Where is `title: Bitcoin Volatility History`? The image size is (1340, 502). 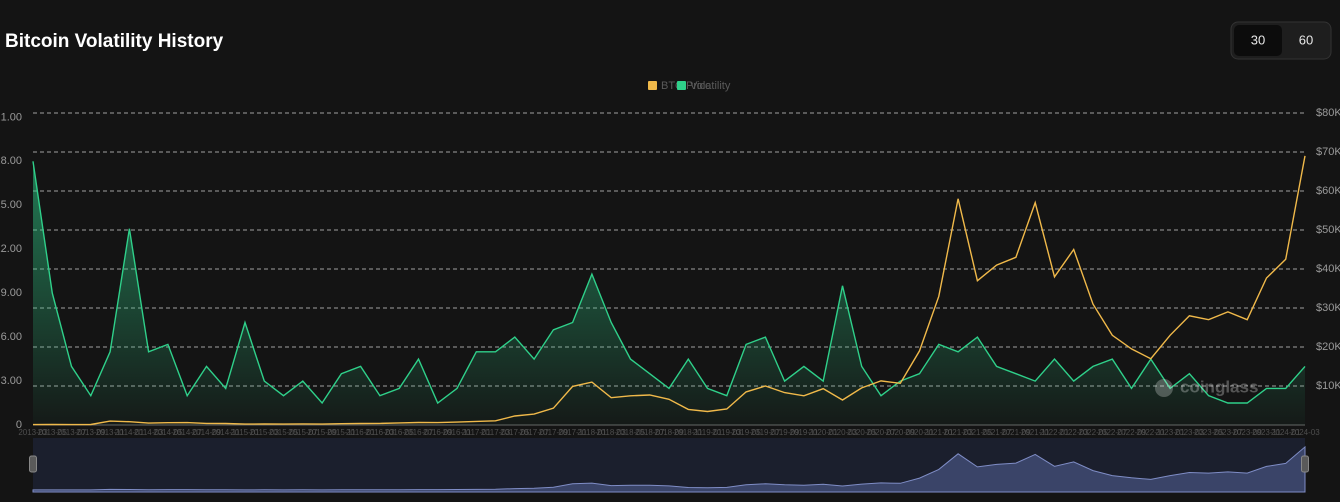 title: Bitcoin Volatility History is located at coordinates (114, 41).